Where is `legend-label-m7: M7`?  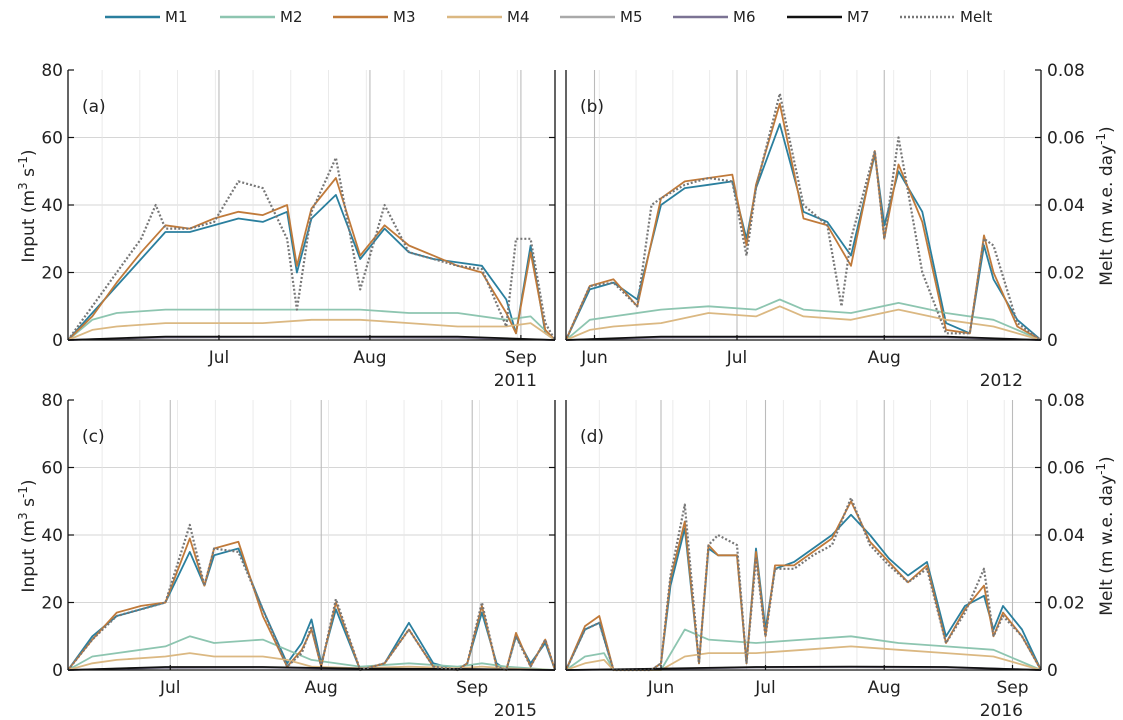 legend-label-m7: M7 is located at coordinates (858, 17).